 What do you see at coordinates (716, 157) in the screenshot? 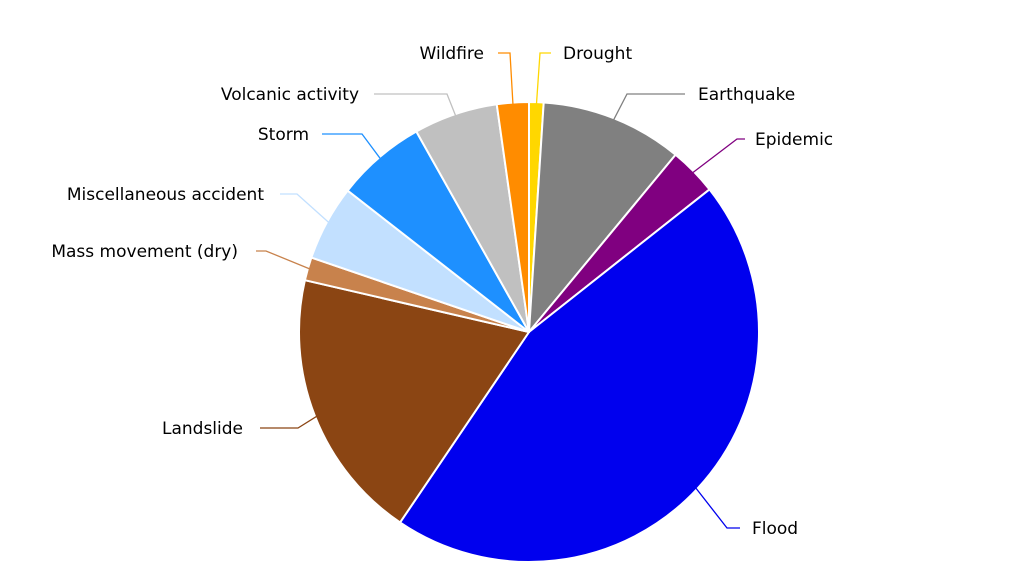
I see `leader-epidemic` at bounding box center [716, 157].